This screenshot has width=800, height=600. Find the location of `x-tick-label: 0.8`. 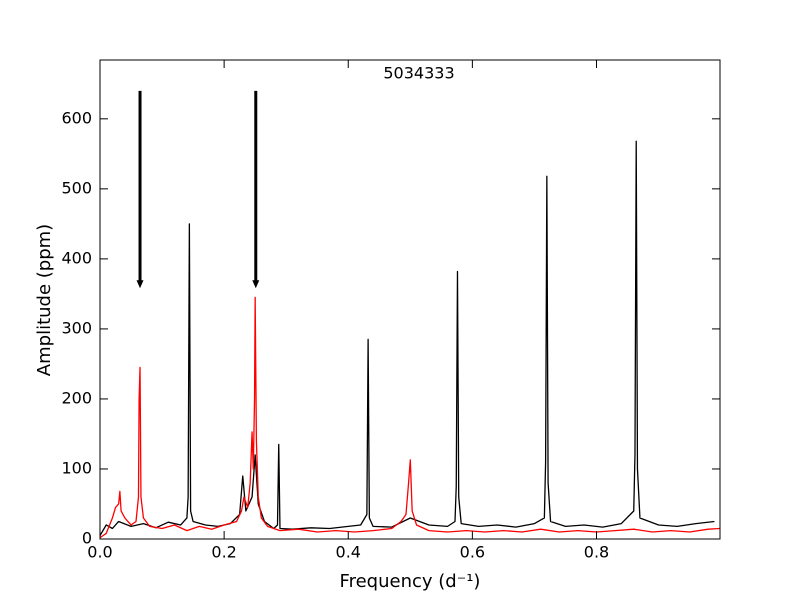

x-tick-label: 0.8 is located at coordinates (596, 552).